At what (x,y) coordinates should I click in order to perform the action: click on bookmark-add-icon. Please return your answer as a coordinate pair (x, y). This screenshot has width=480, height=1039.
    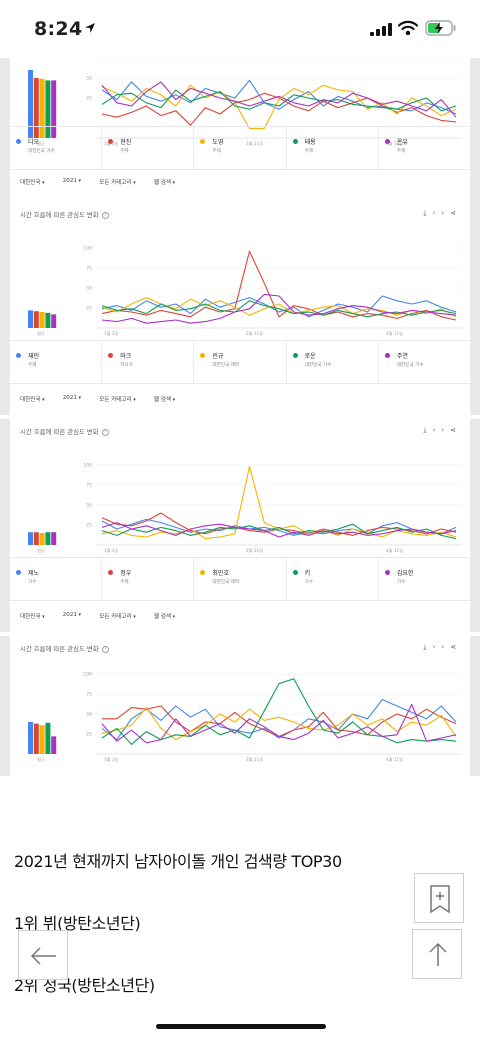
    Looking at the image, I should click on (440, 899).